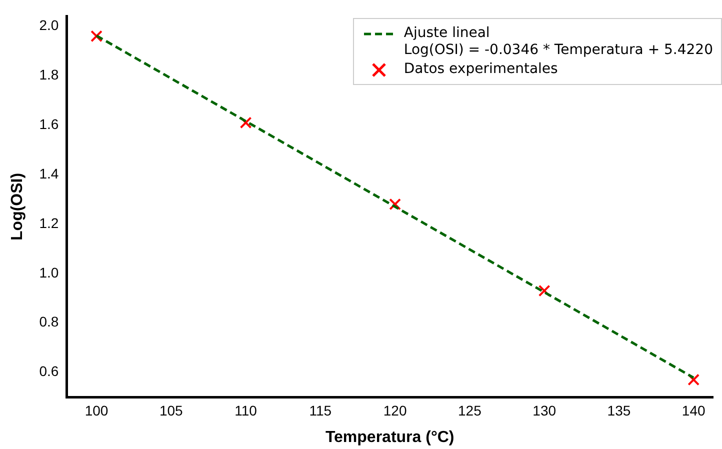 This screenshot has width=722, height=449. I want to click on x-tick-label: 140, so click(694, 410).